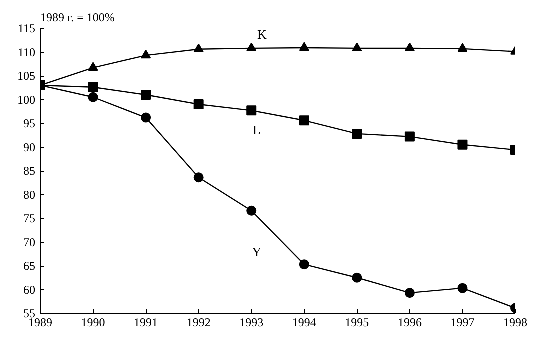 Image resolution: width=537 pixels, height=343 pixels. Describe the element at coordinates (27, 52) in the screenshot. I see `y-tick-label: 110` at that location.